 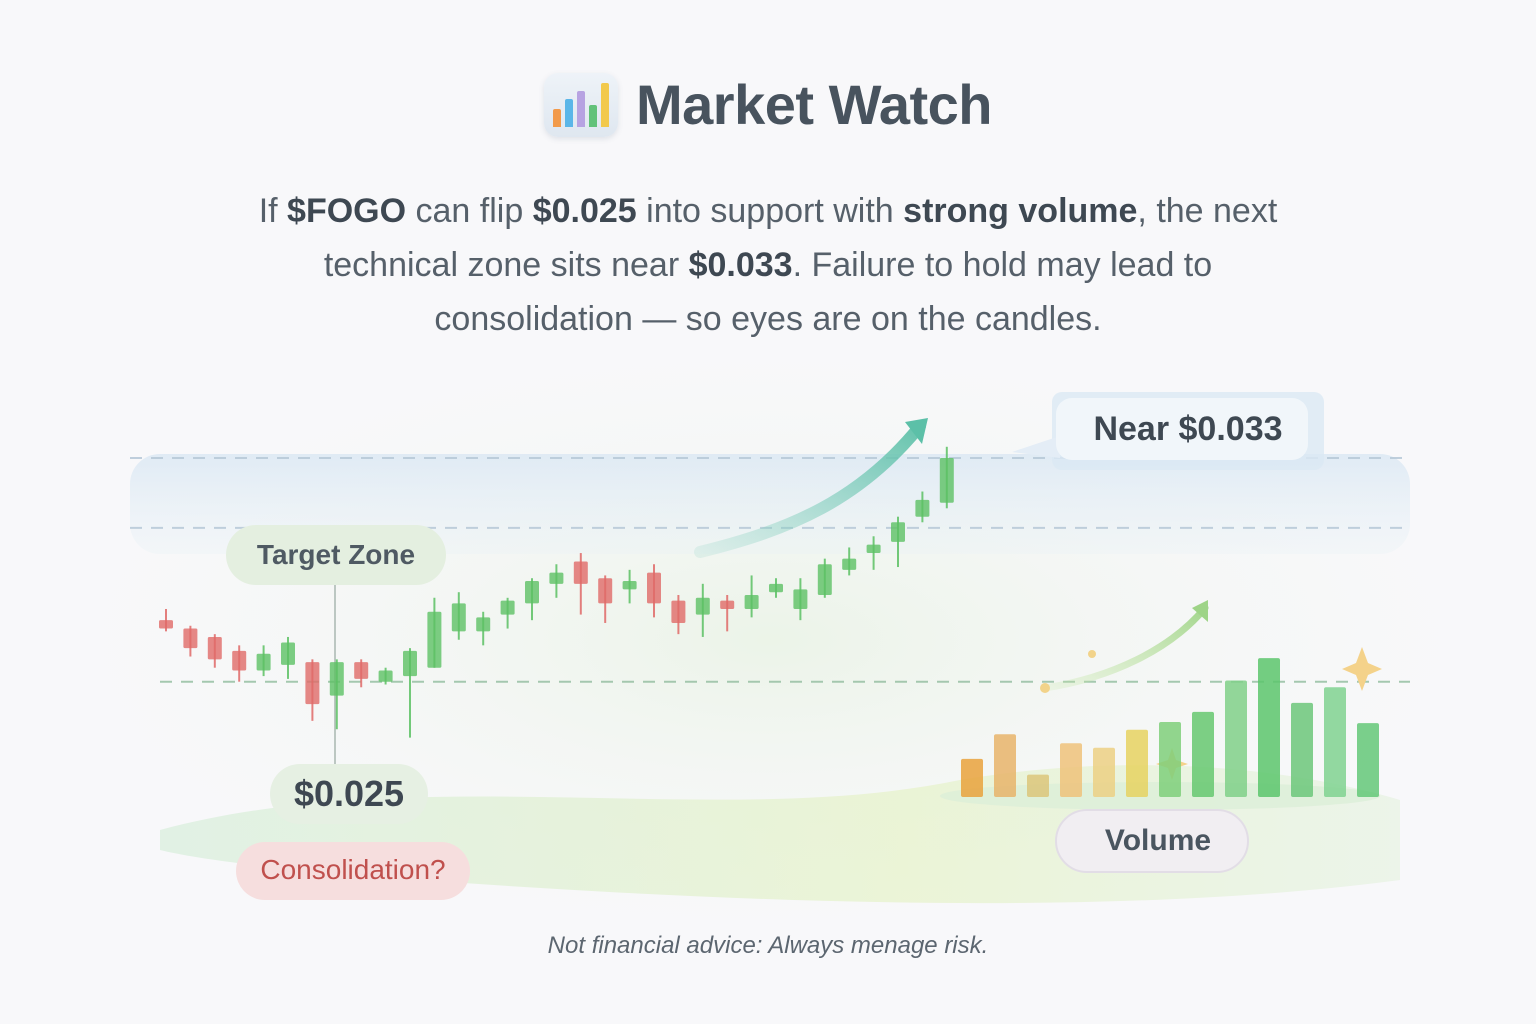 I want to click on resistance-pointer, so click(x=1036, y=447).